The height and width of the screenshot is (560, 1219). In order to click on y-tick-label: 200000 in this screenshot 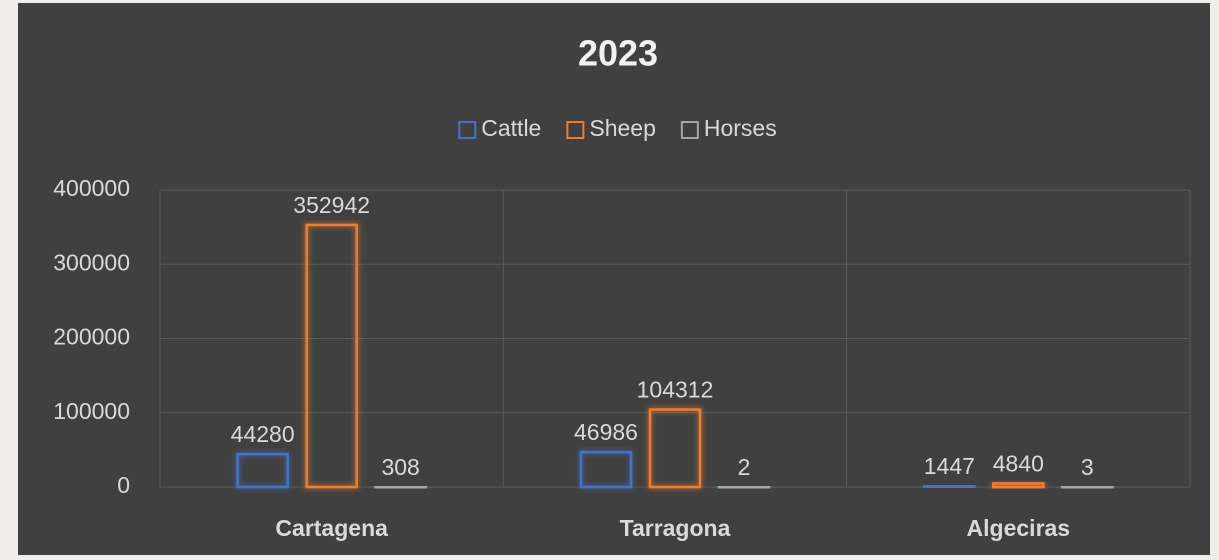, I will do `click(91, 337)`.